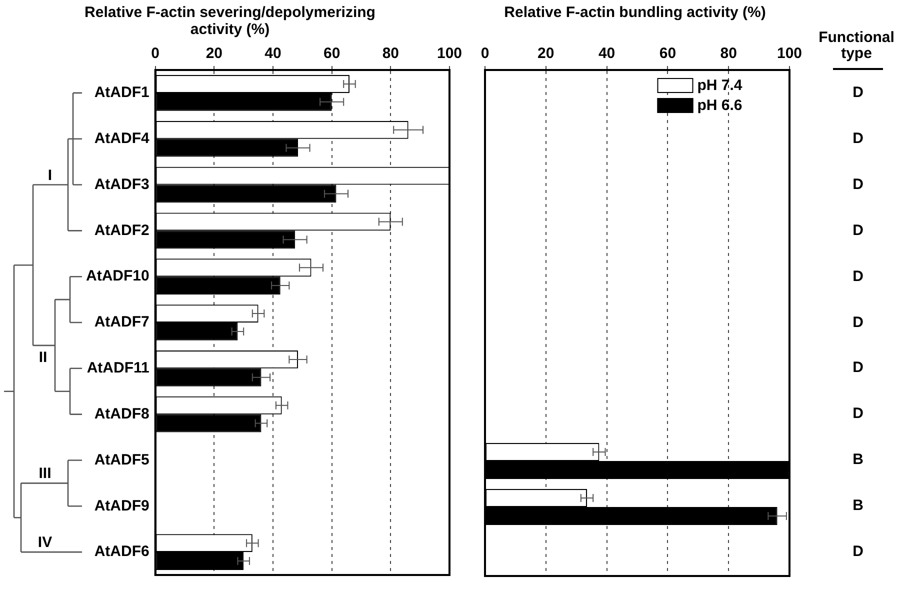 The width and height of the screenshot is (908, 590). I want to click on y-tick-label: AtADF8, so click(122, 413).